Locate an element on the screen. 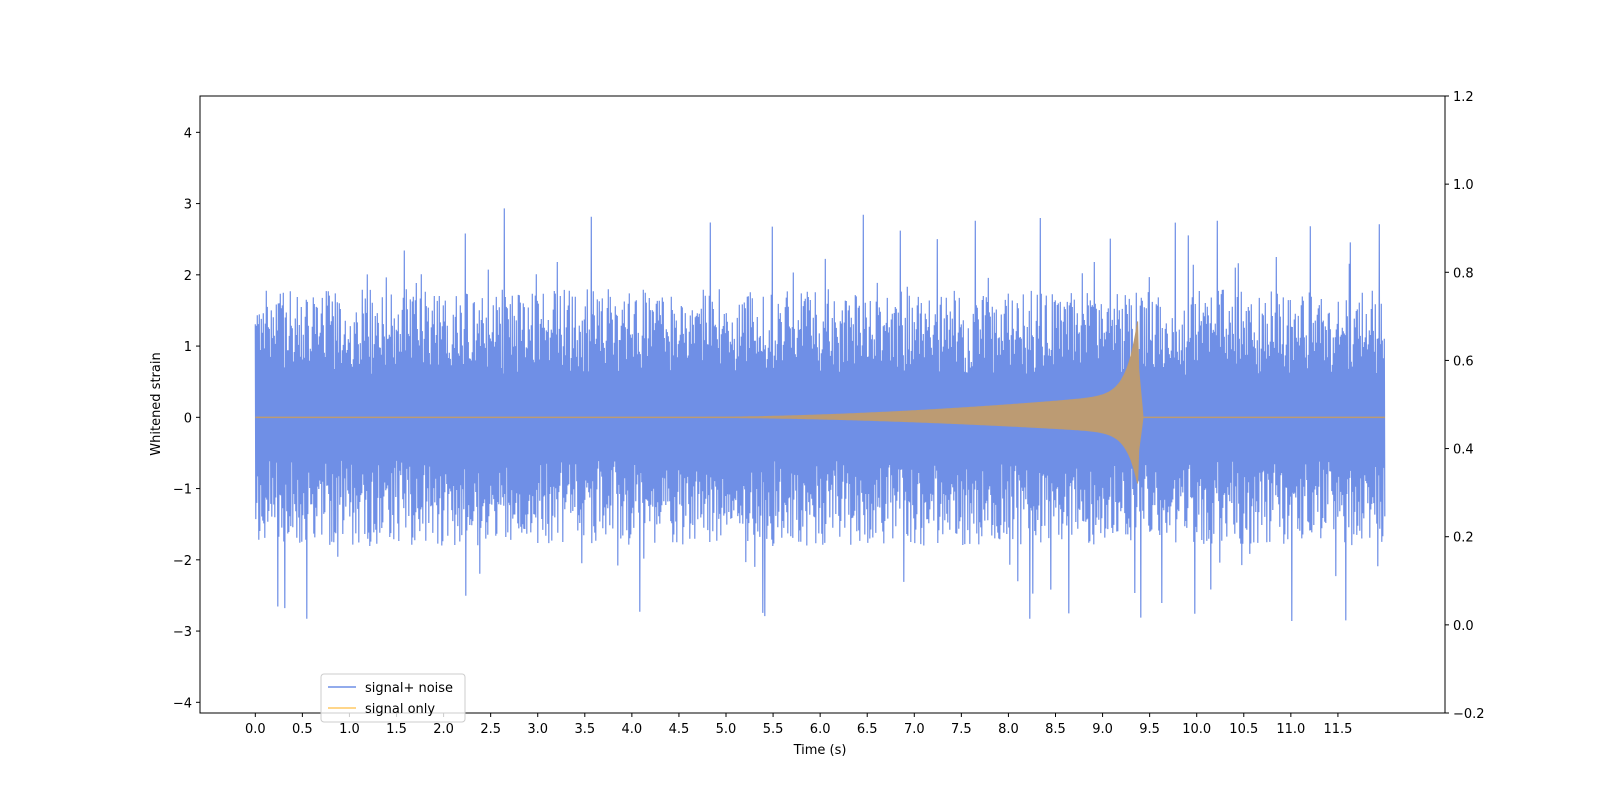 The width and height of the screenshot is (1600, 800). legend-label-signal-plus-noise: signal+ noise is located at coordinates (409, 688).